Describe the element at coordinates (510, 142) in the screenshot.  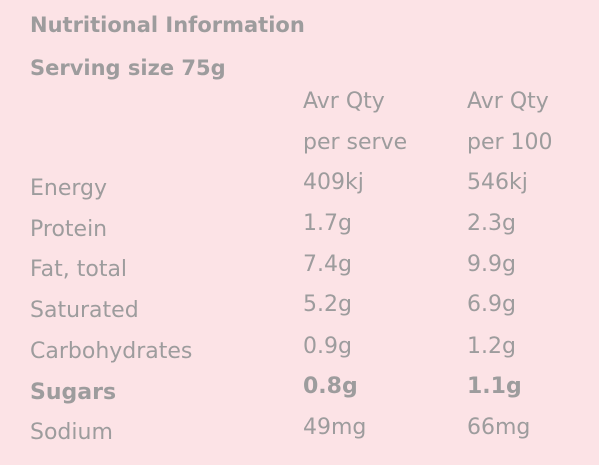
I see `column-header: per 100` at that location.